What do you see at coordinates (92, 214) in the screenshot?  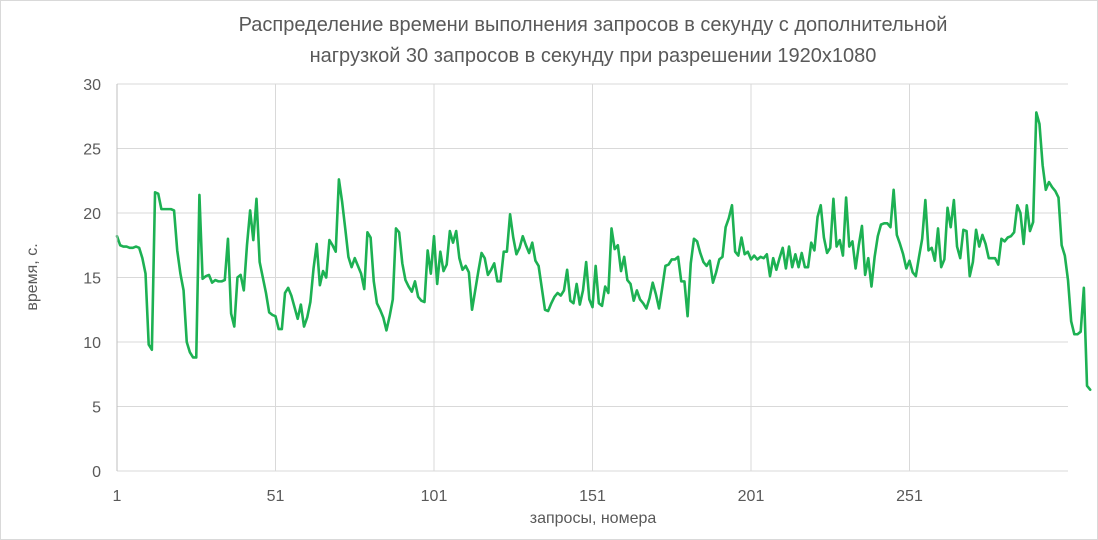 I see `y-tick-label-20: 20` at bounding box center [92, 214].